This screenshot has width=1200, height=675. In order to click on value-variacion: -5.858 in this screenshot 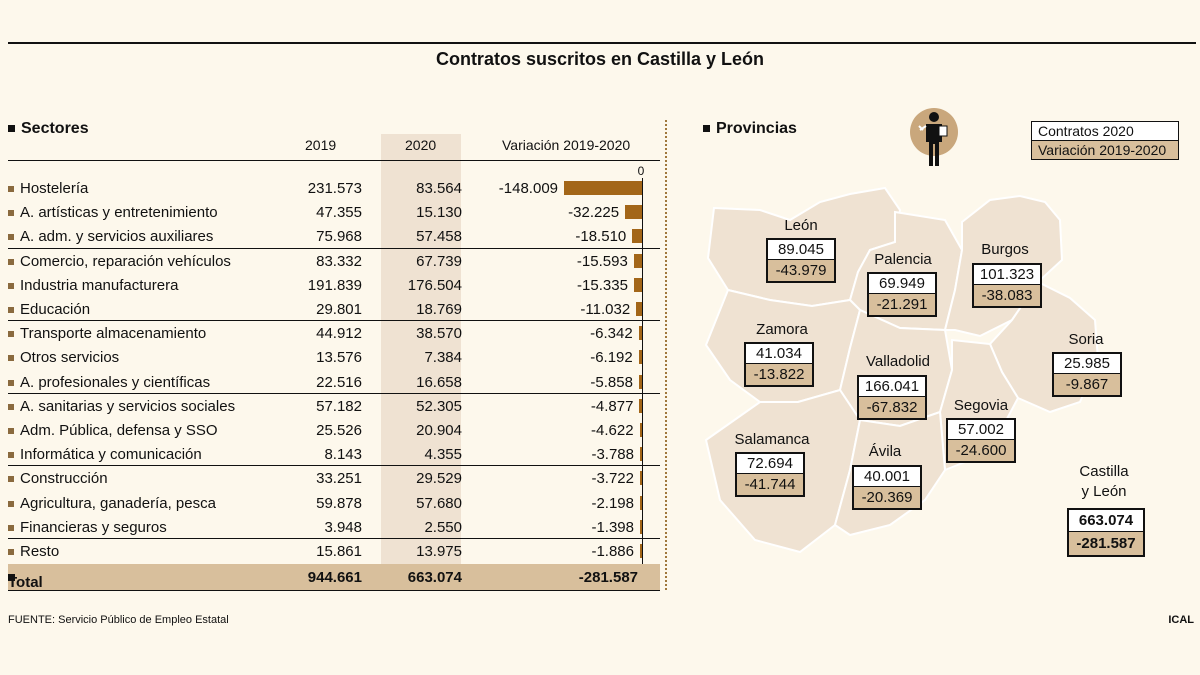, I will do `click(611, 382)`.